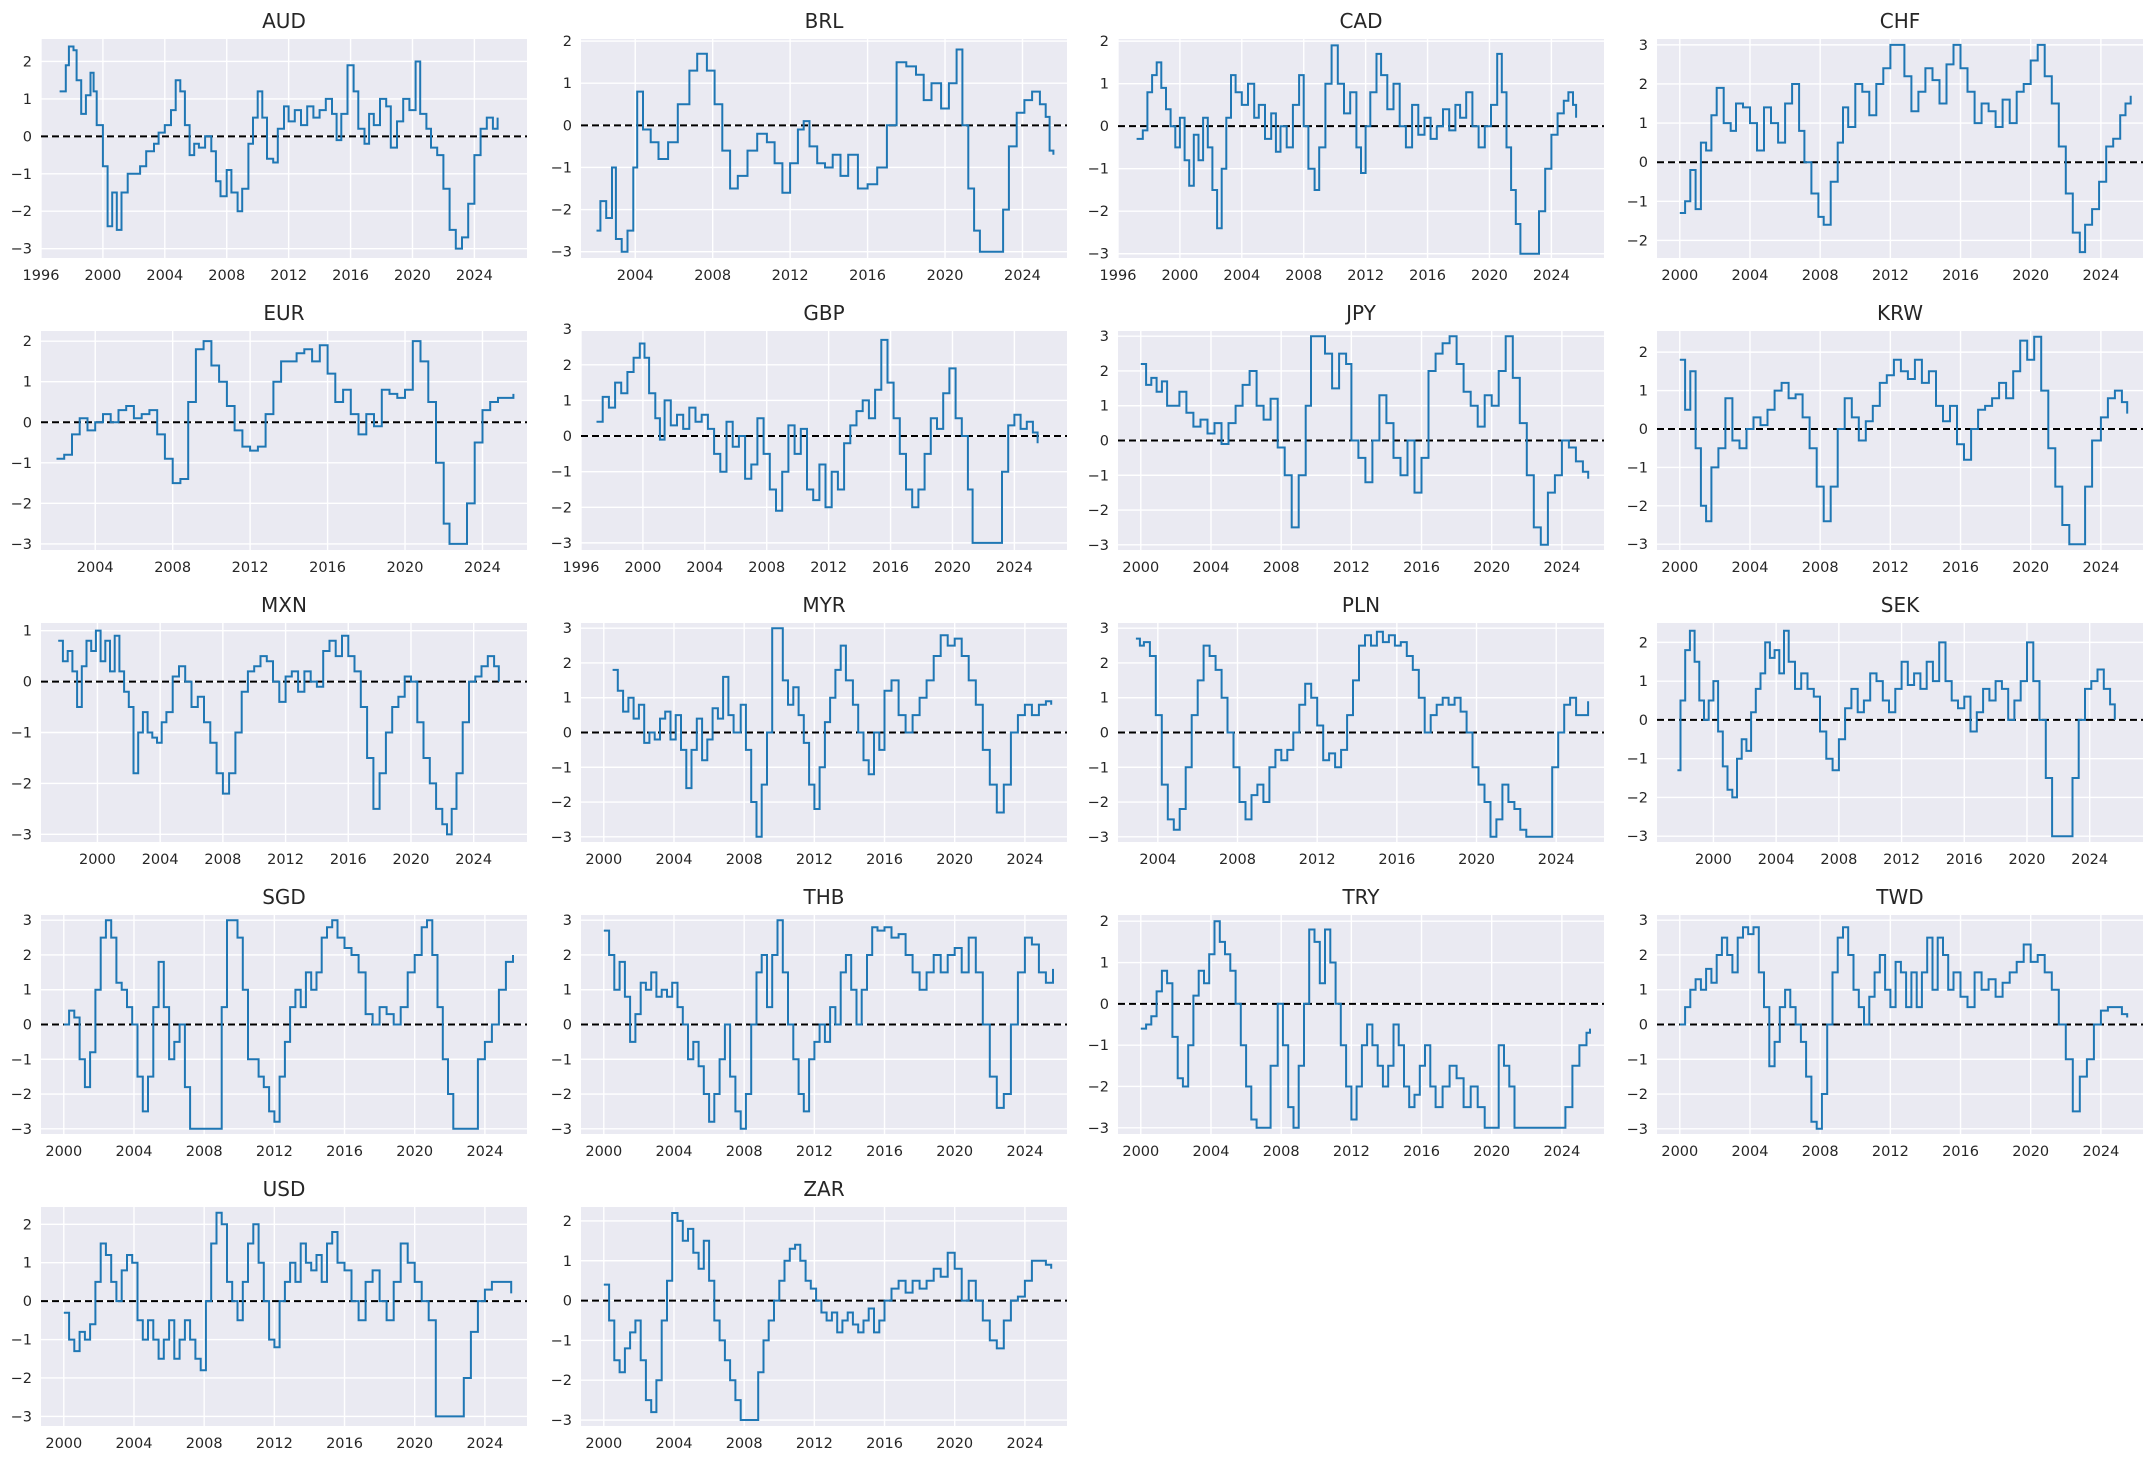 This screenshot has height=1466, width=2144. What do you see at coordinates (1885, 730) in the screenshot?
I see `chart-panel-sek: SEK 2000 2004 2008 2012 2016 2020 2024 −3 −2 −1 0 1 2` at bounding box center [1885, 730].